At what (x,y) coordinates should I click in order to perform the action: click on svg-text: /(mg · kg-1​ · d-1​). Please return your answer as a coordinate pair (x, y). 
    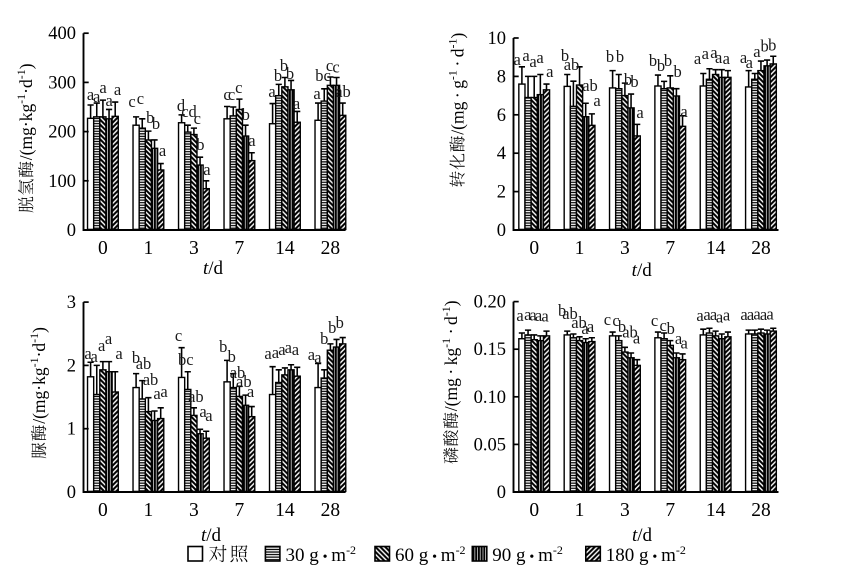
    Looking at the image, I should click on (450, 355).